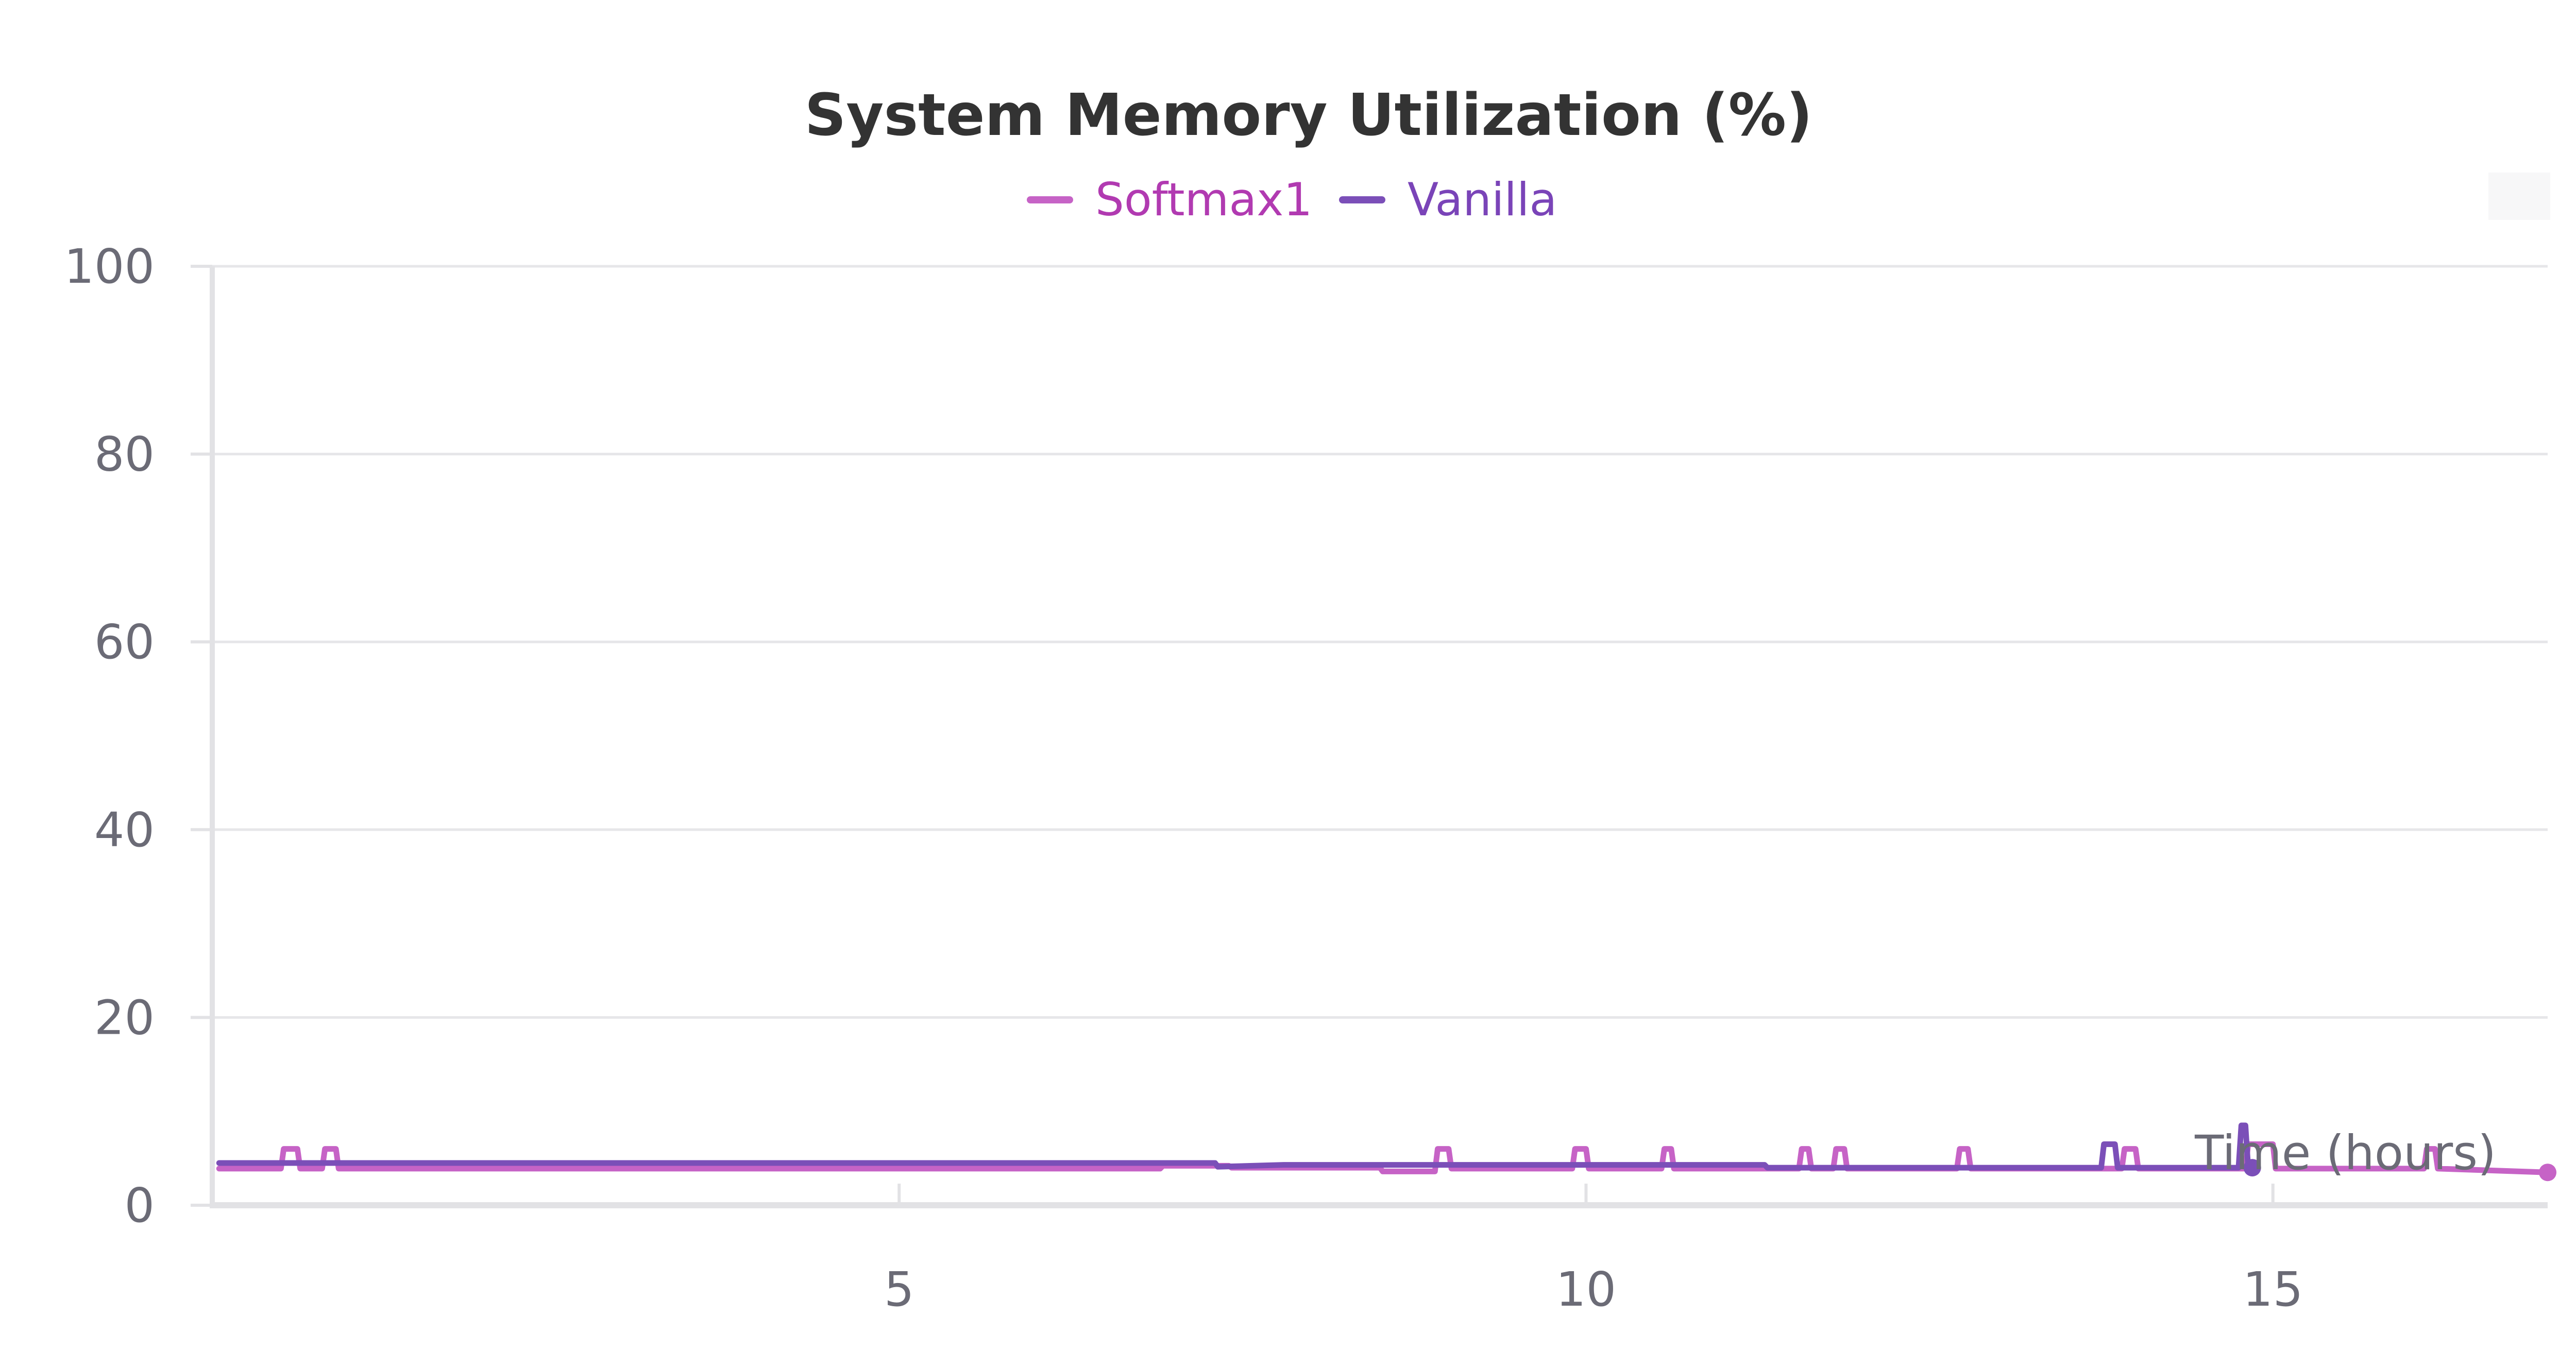 The image size is (2576, 1368). What do you see at coordinates (124, 1017) in the screenshot?
I see `y-tick-label-1: 20` at bounding box center [124, 1017].